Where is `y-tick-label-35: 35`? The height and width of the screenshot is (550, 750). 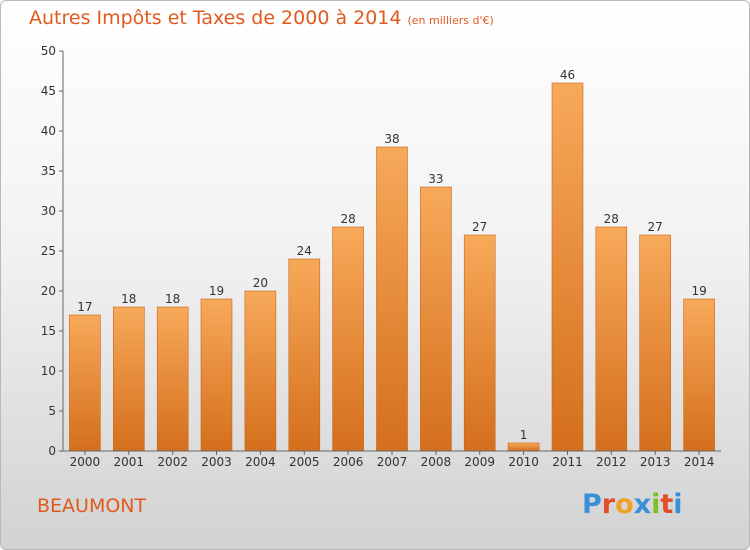
y-tick-label-35: 35 is located at coordinates (48, 171).